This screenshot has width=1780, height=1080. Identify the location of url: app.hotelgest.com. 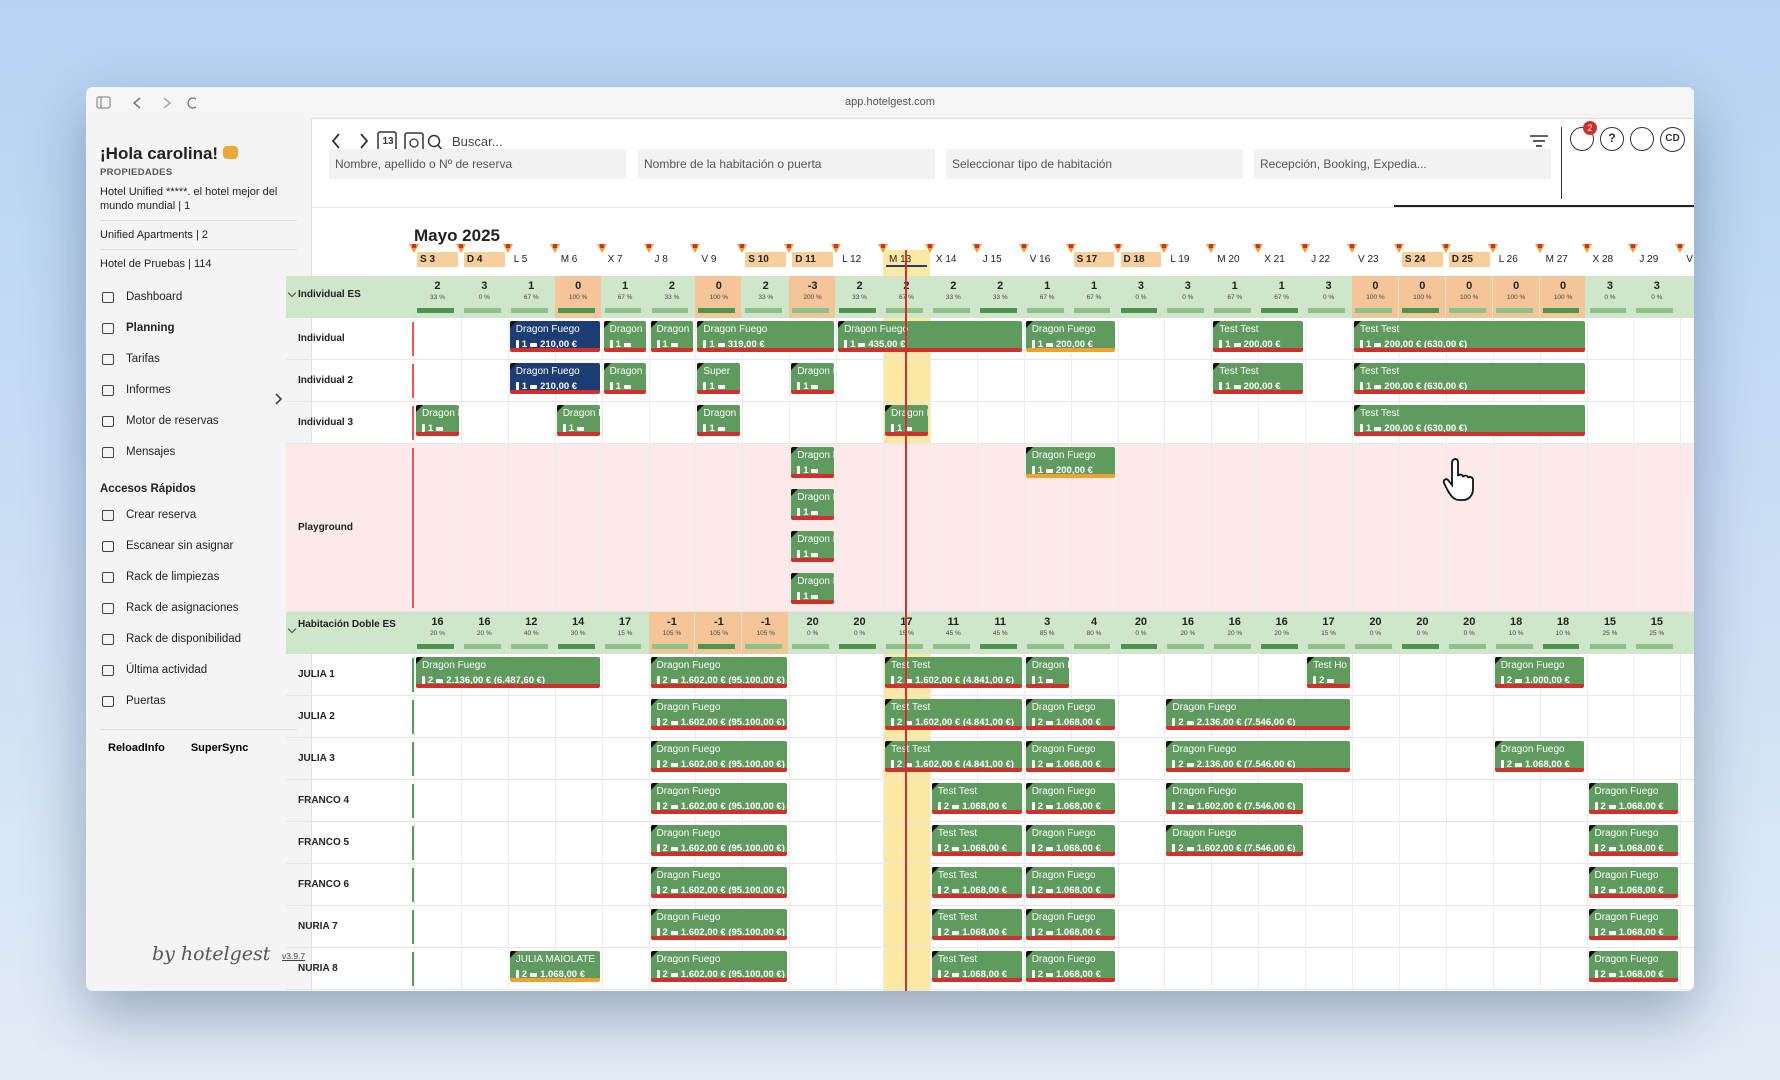
(890, 102).